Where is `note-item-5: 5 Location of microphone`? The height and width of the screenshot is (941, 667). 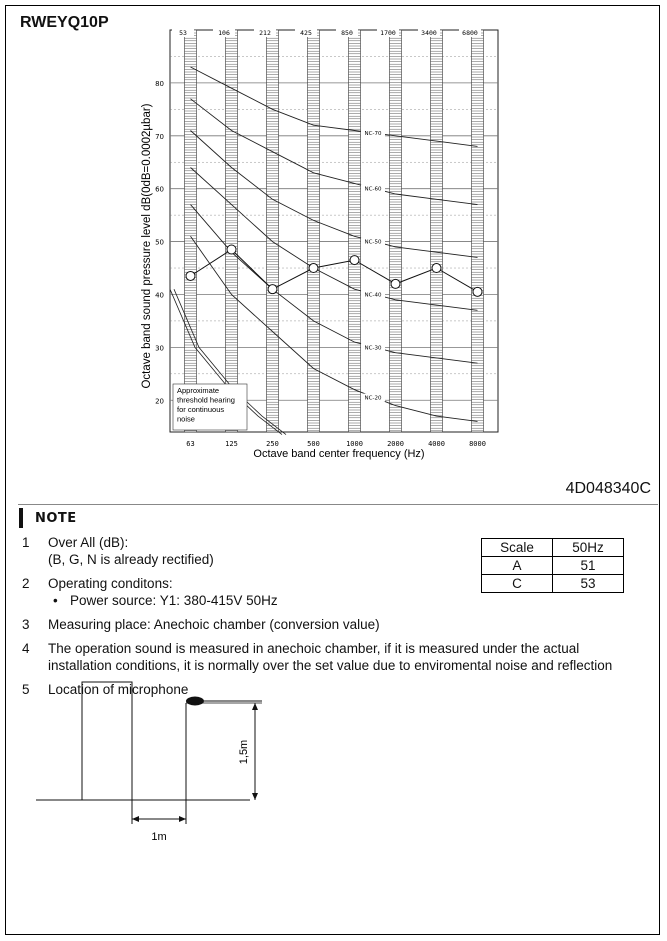 note-item-5: 5 Location of microphone is located at coordinates (328, 689).